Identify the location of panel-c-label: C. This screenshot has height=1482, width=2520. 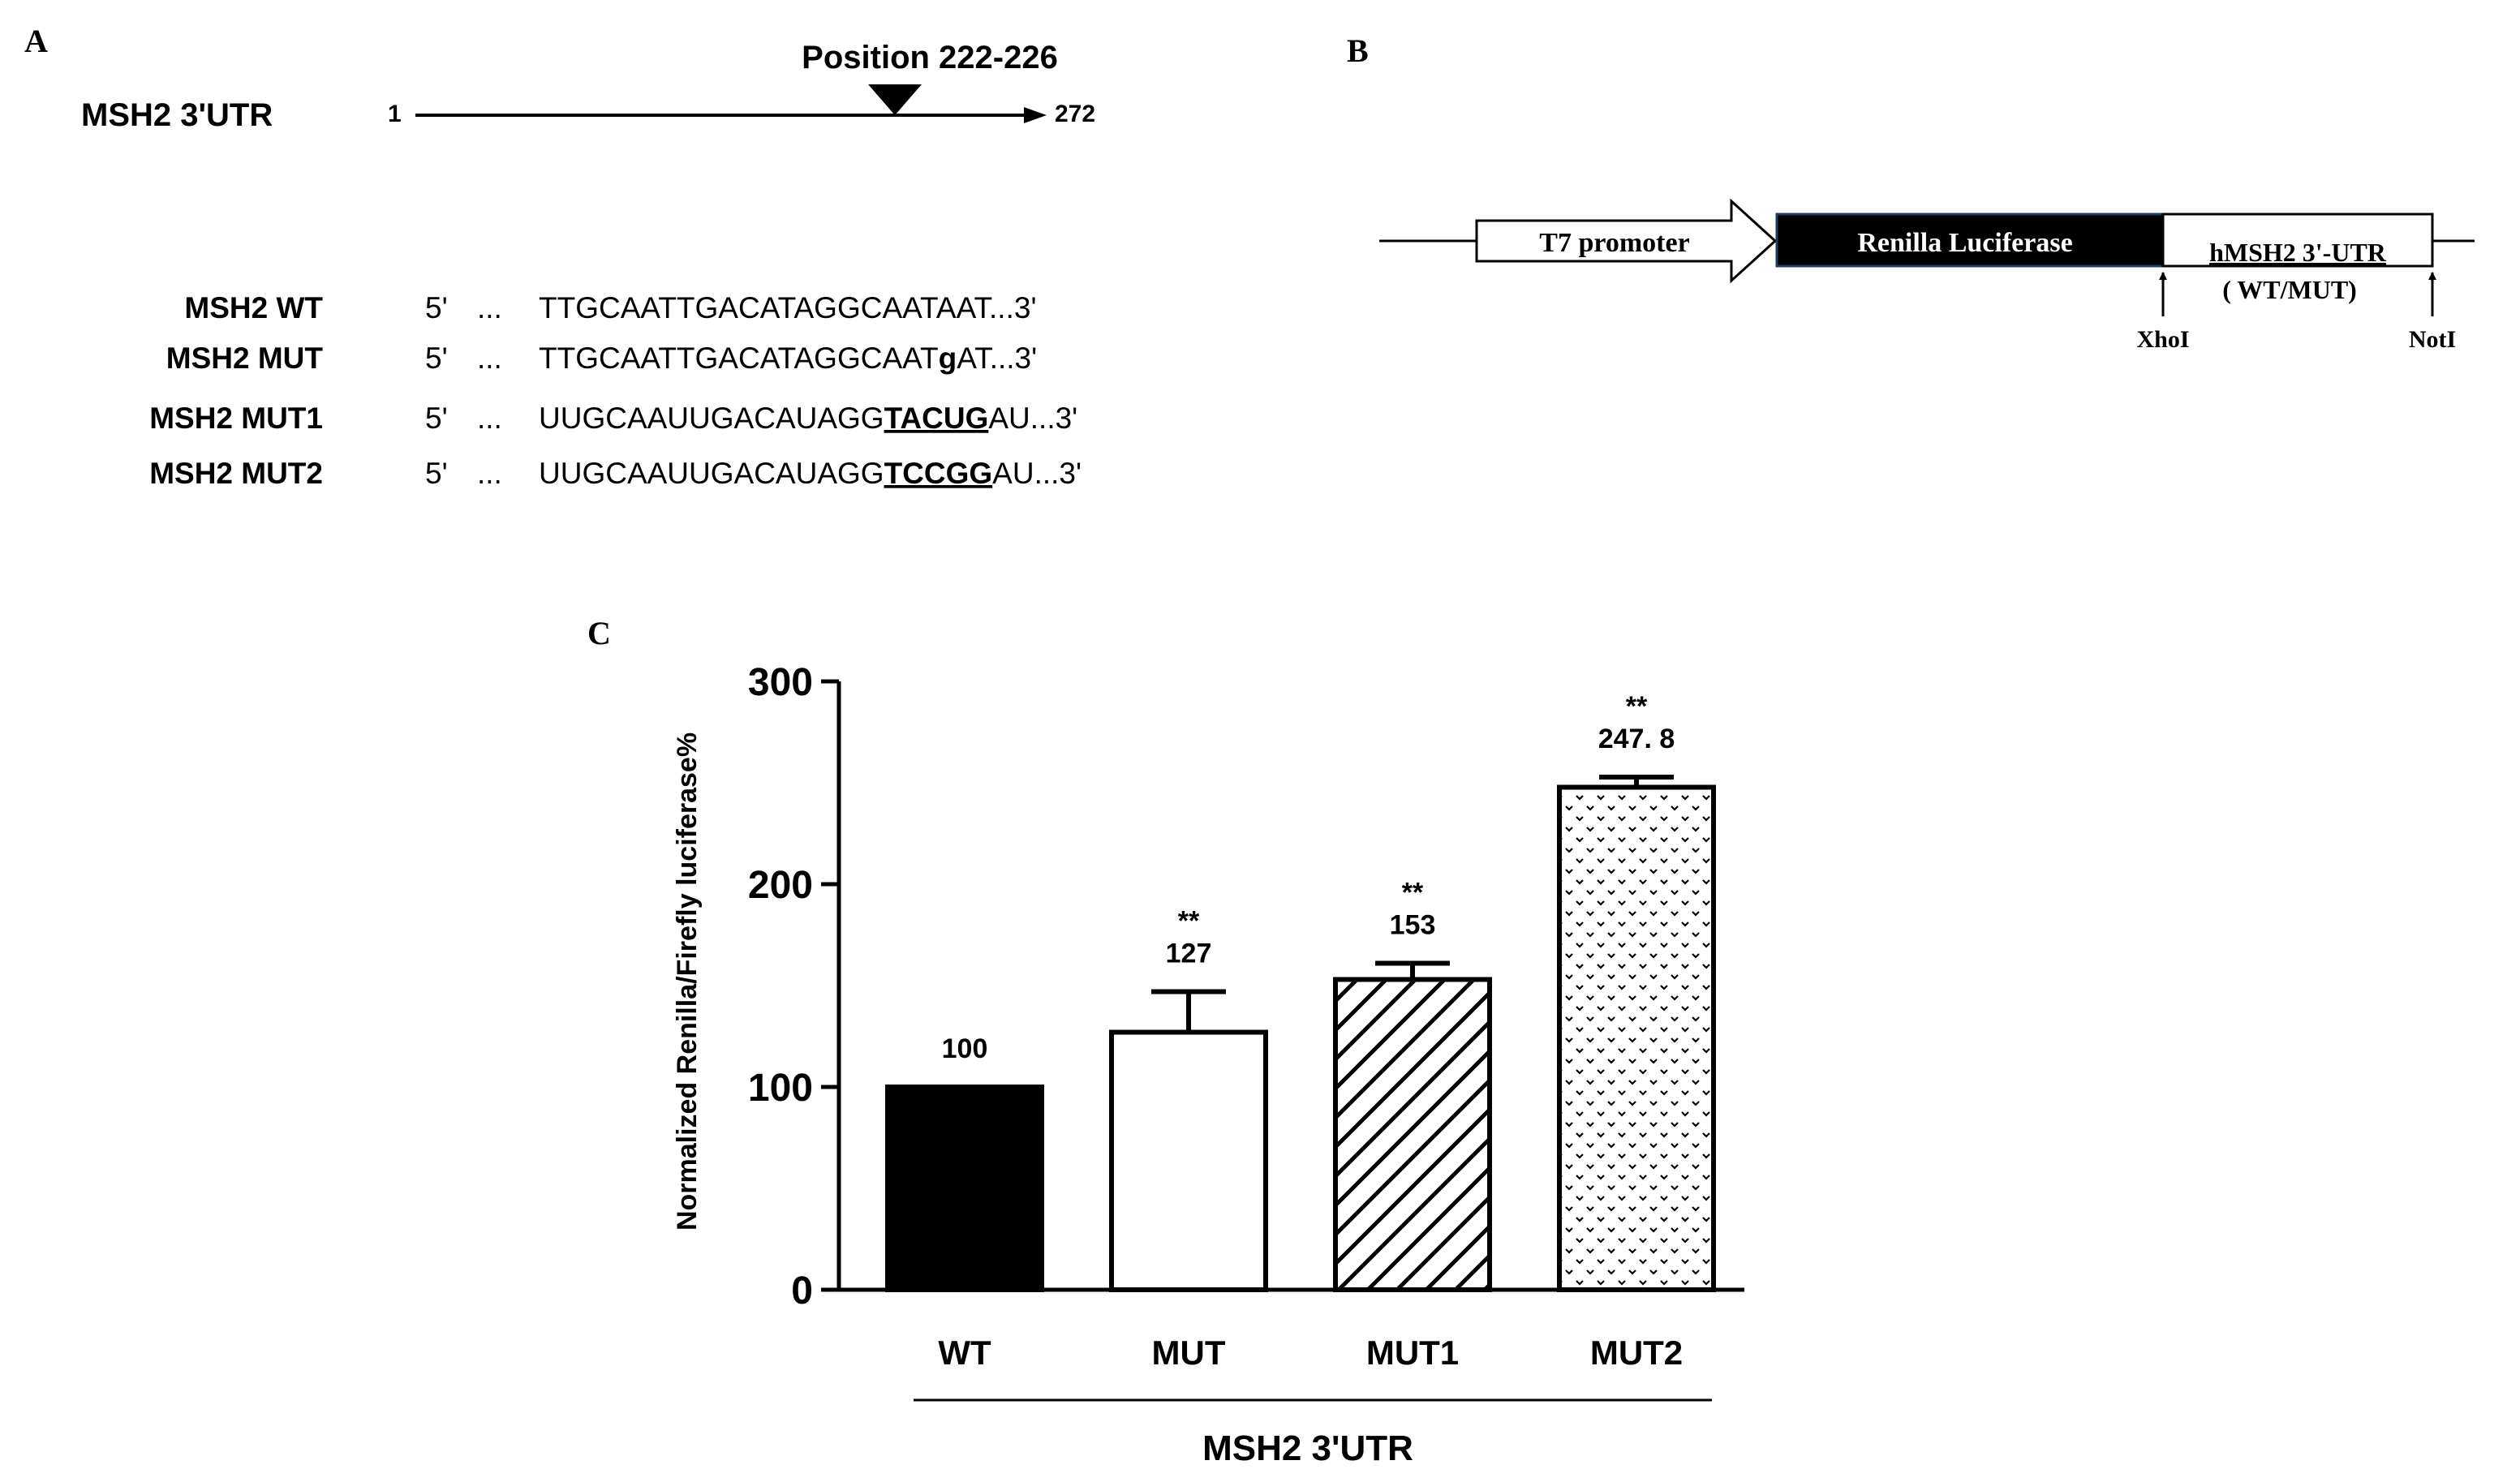
(599, 633).